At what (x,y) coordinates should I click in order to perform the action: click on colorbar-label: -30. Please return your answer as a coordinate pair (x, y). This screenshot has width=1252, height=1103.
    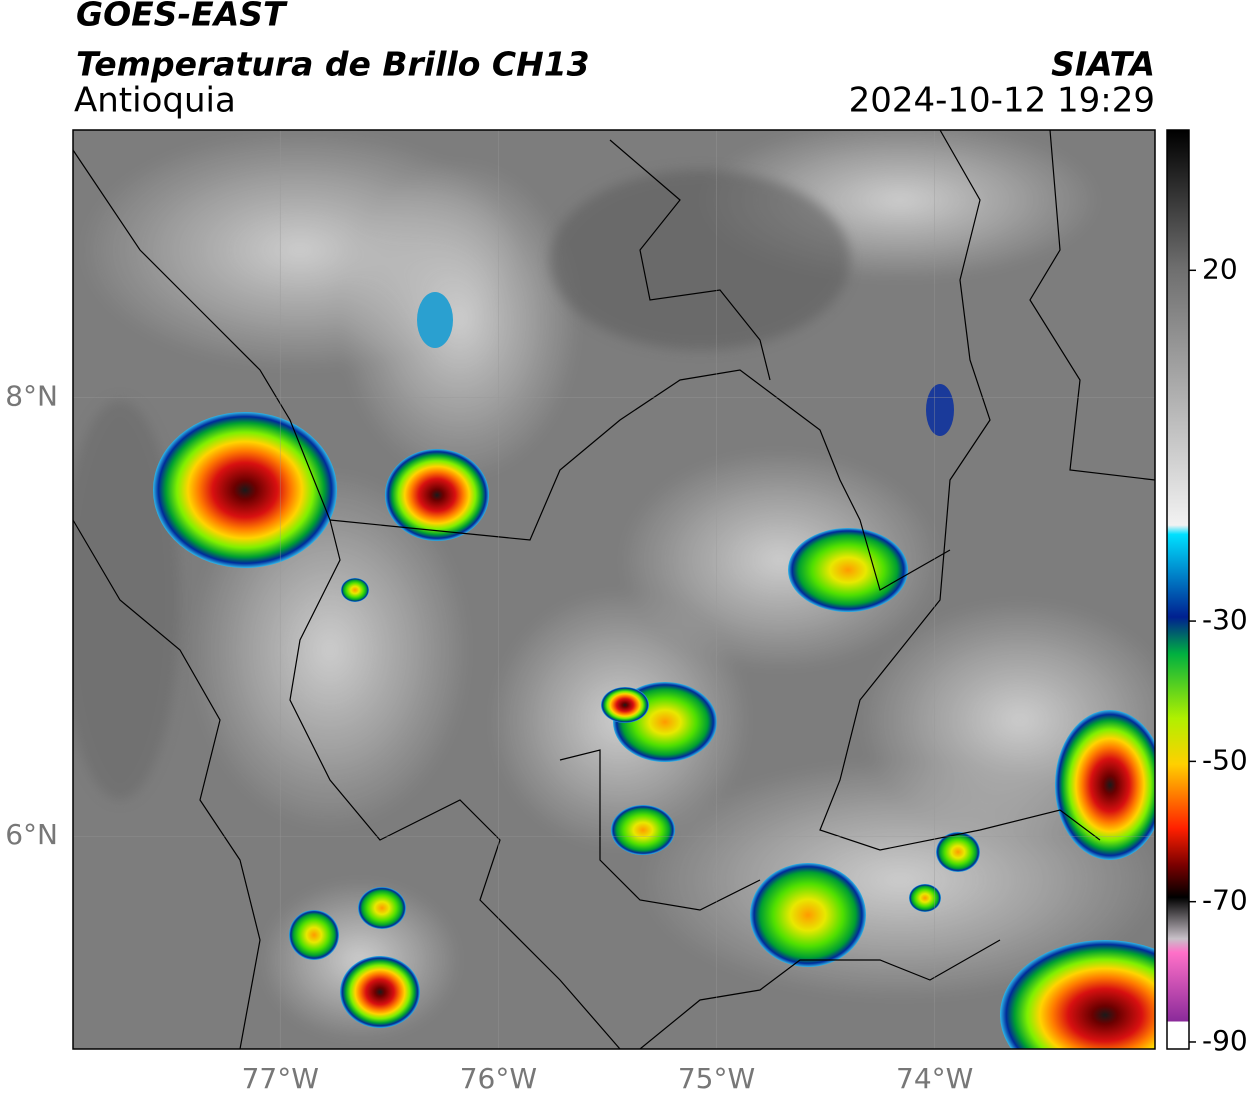
    Looking at the image, I should click on (1225, 619).